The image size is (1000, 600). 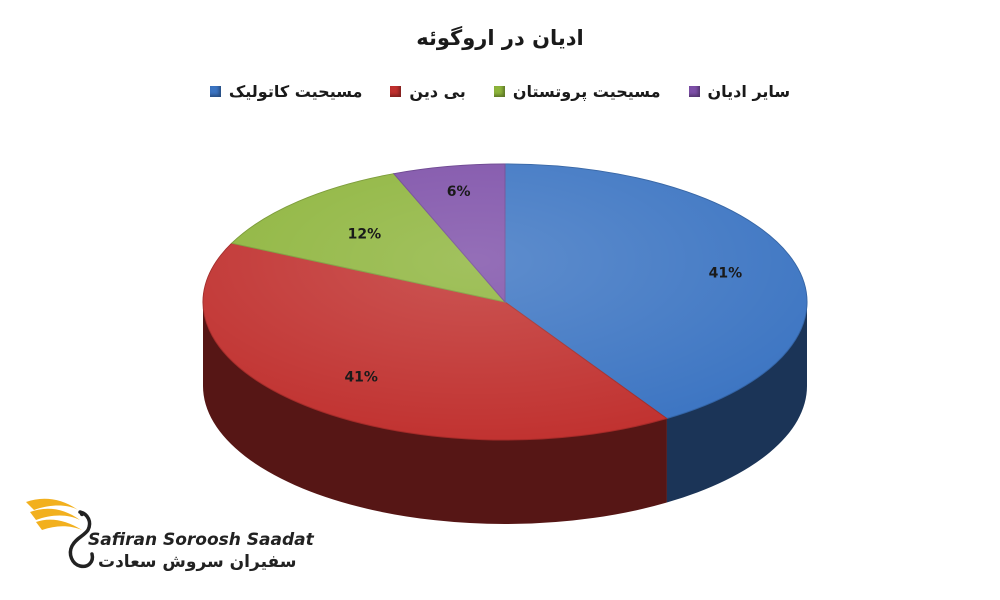 What do you see at coordinates (361, 378) in the screenshot?
I see `data-label-nonreligious: 41%` at bounding box center [361, 378].